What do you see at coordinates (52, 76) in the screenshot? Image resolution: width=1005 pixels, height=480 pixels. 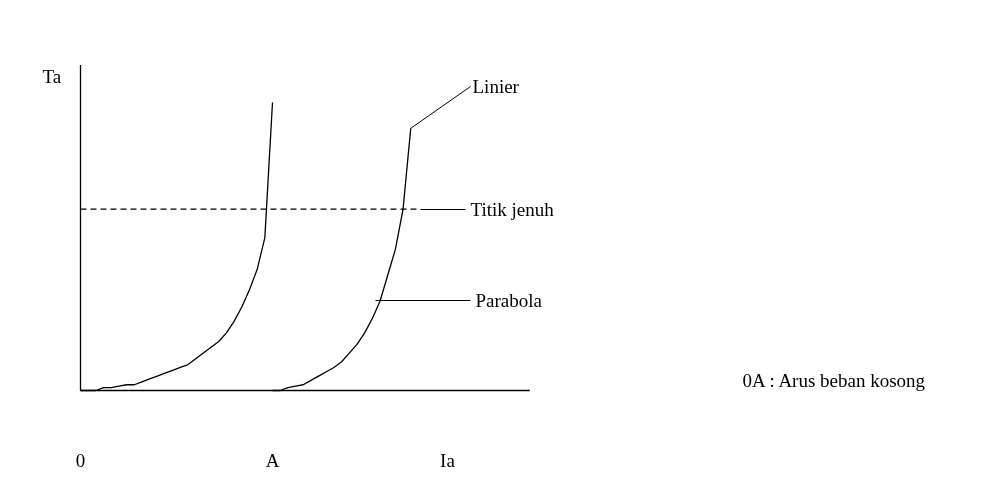 I see `y-axis-title: Ta` at bounding box center [52, 76].